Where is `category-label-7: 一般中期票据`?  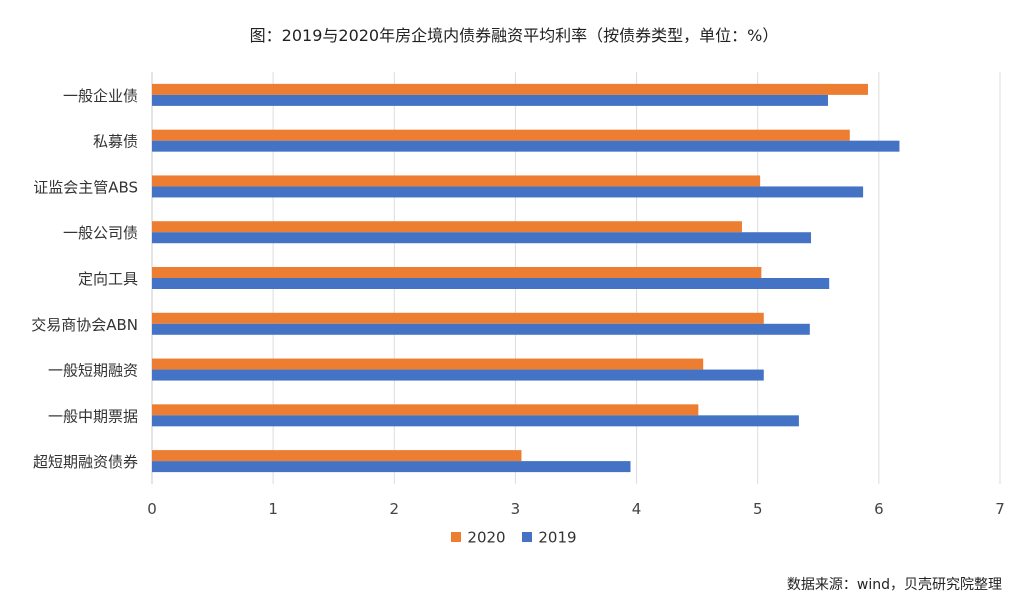
category-label-7: 一般中期票据 is located at coordinates (93, 416).